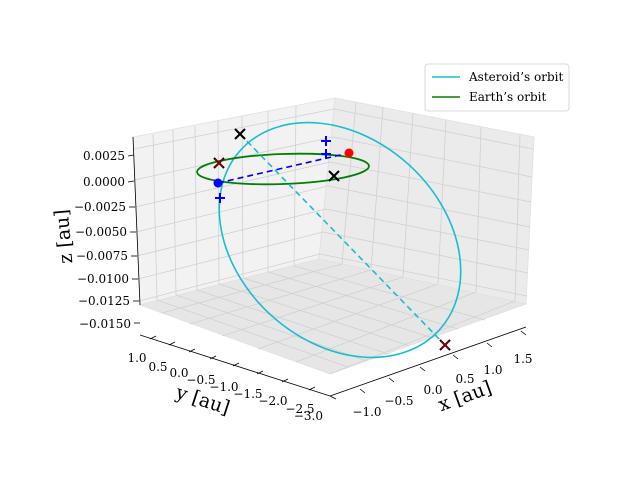 The image size is (640, 480). I want to click on z-tick-label: 0.0000, so click(104, 182).